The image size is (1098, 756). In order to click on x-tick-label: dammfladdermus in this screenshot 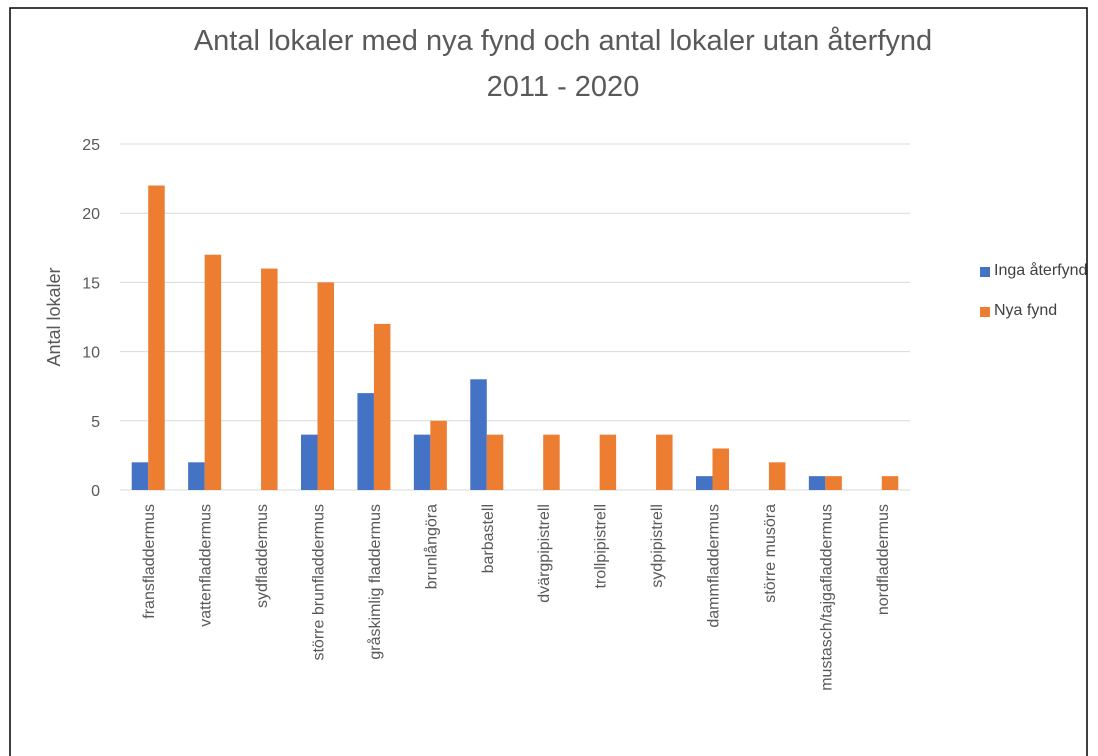, I will do `click(714, 566)`.